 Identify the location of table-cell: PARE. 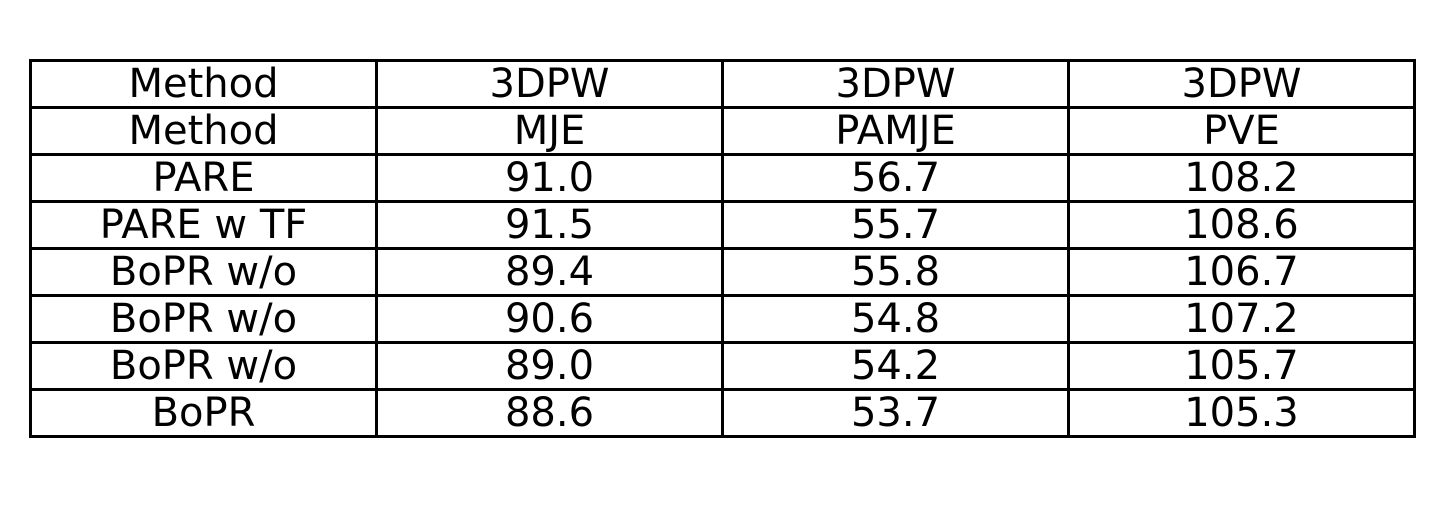
(203, 178).